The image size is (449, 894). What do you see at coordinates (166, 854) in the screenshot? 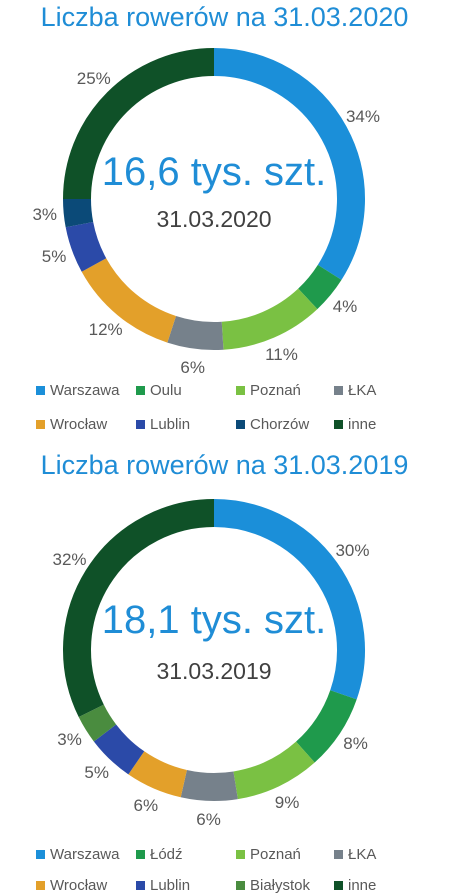
I see `legend-label: Łódź` at bounding box center [166, 854].